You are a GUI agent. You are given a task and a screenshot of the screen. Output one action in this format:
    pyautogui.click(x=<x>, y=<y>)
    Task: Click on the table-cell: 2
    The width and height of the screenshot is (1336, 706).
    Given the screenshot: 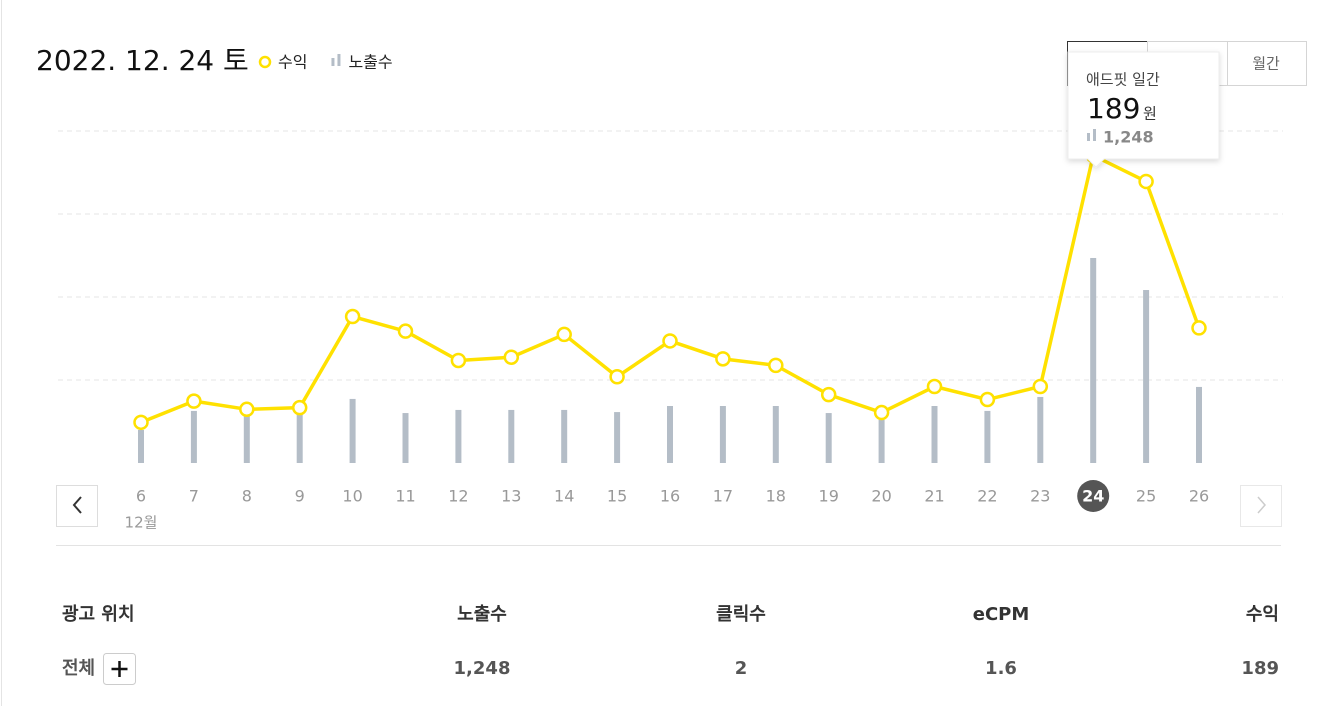 What is the action you would take?
    pyautogui.click(x=741, y=668)
    